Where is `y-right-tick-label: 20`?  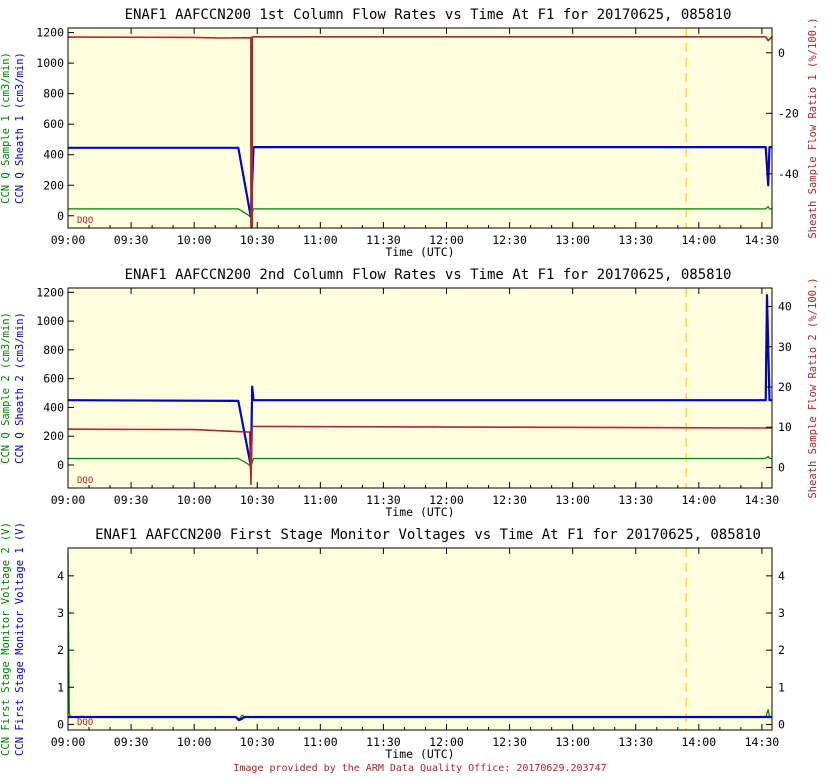 y-right-tick-label: 20 is located at coordinates (785, 387).